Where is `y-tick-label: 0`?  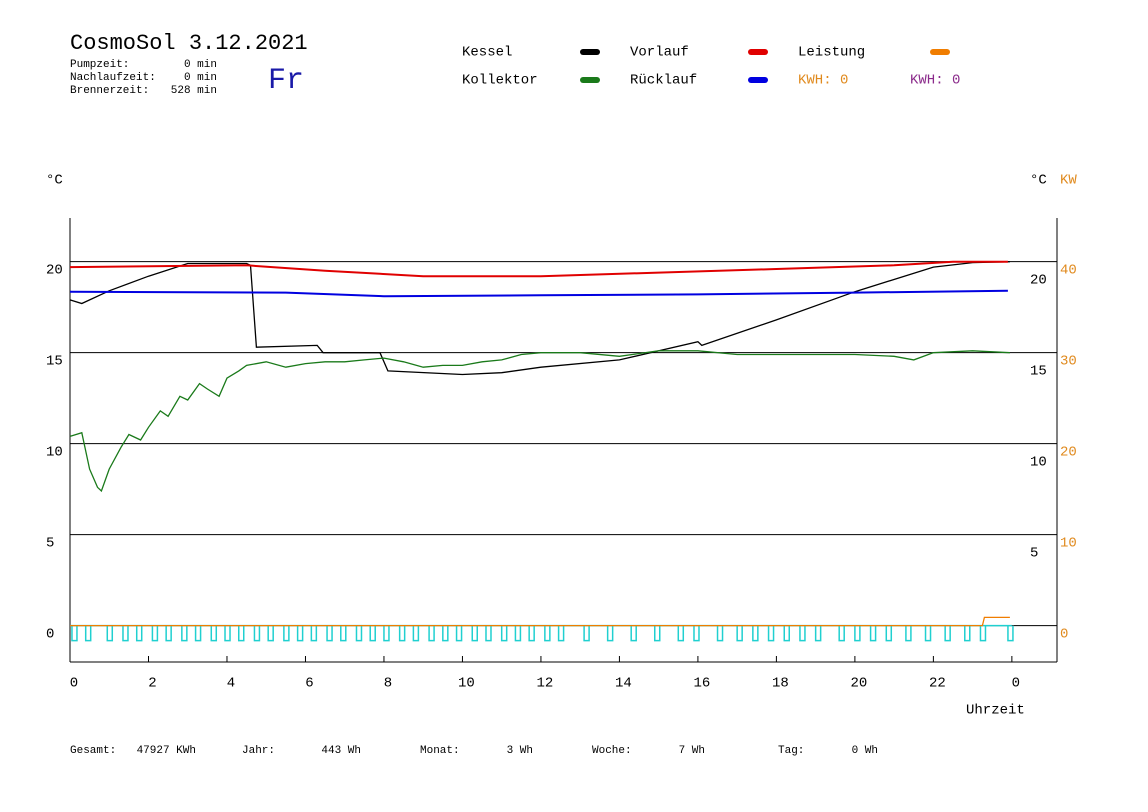 y-tick-label: 0 is located at coordinates (50, 634).